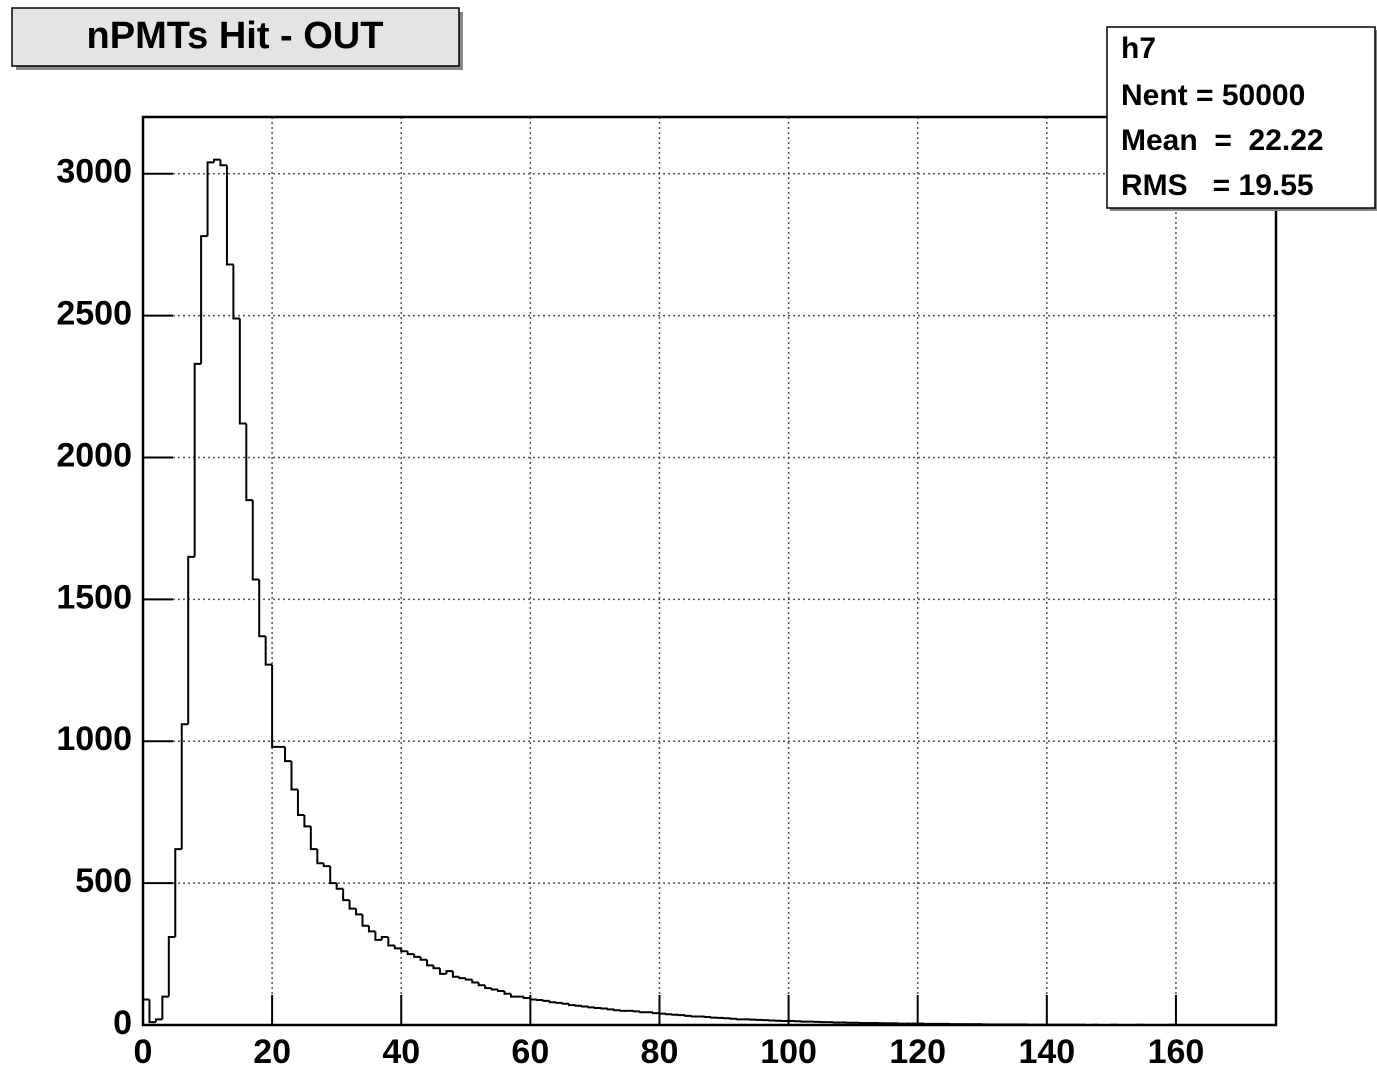 The image size is (1377, 1072). I want to click on chart-title: nPMTs Hit - OUT, so click(235, 36).